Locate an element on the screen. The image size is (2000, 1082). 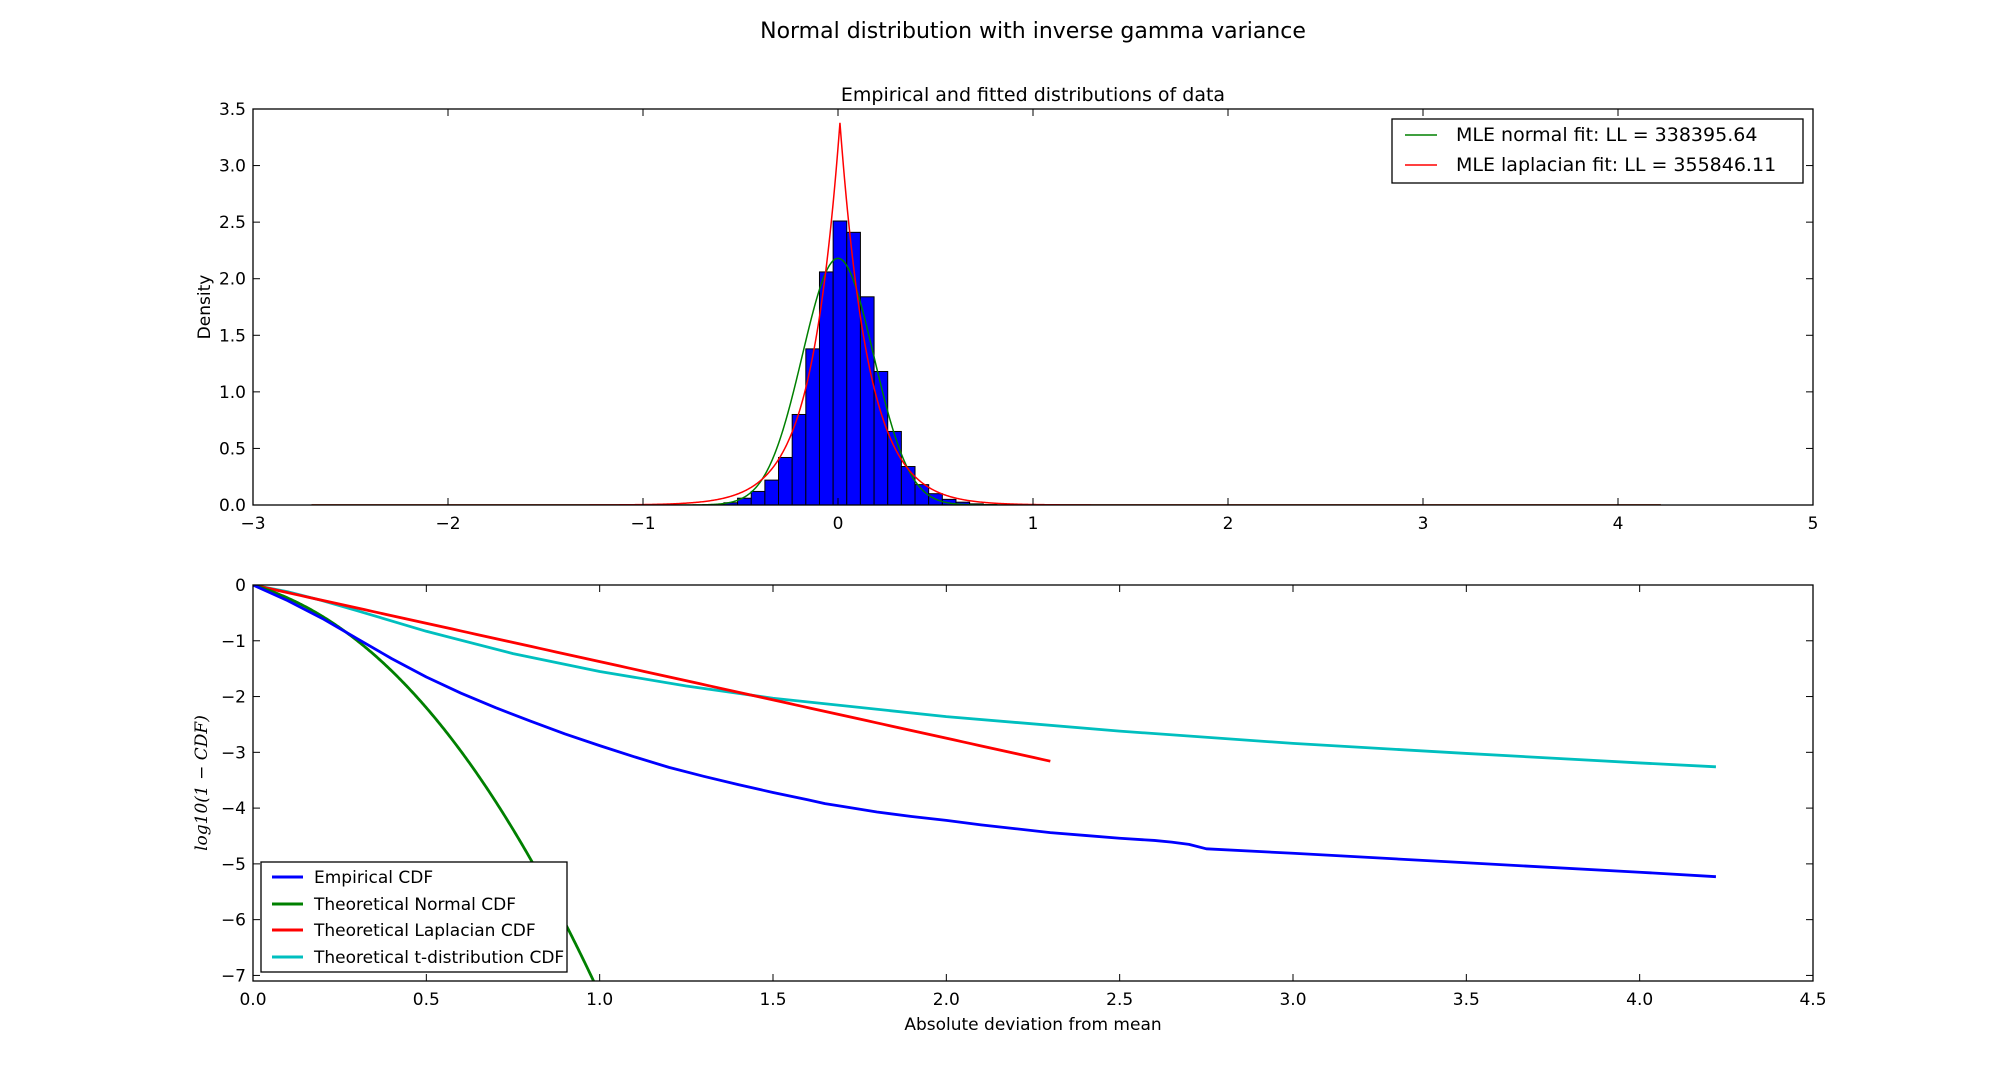
laplacian-cdf-line is located at coordinates (652, 674).